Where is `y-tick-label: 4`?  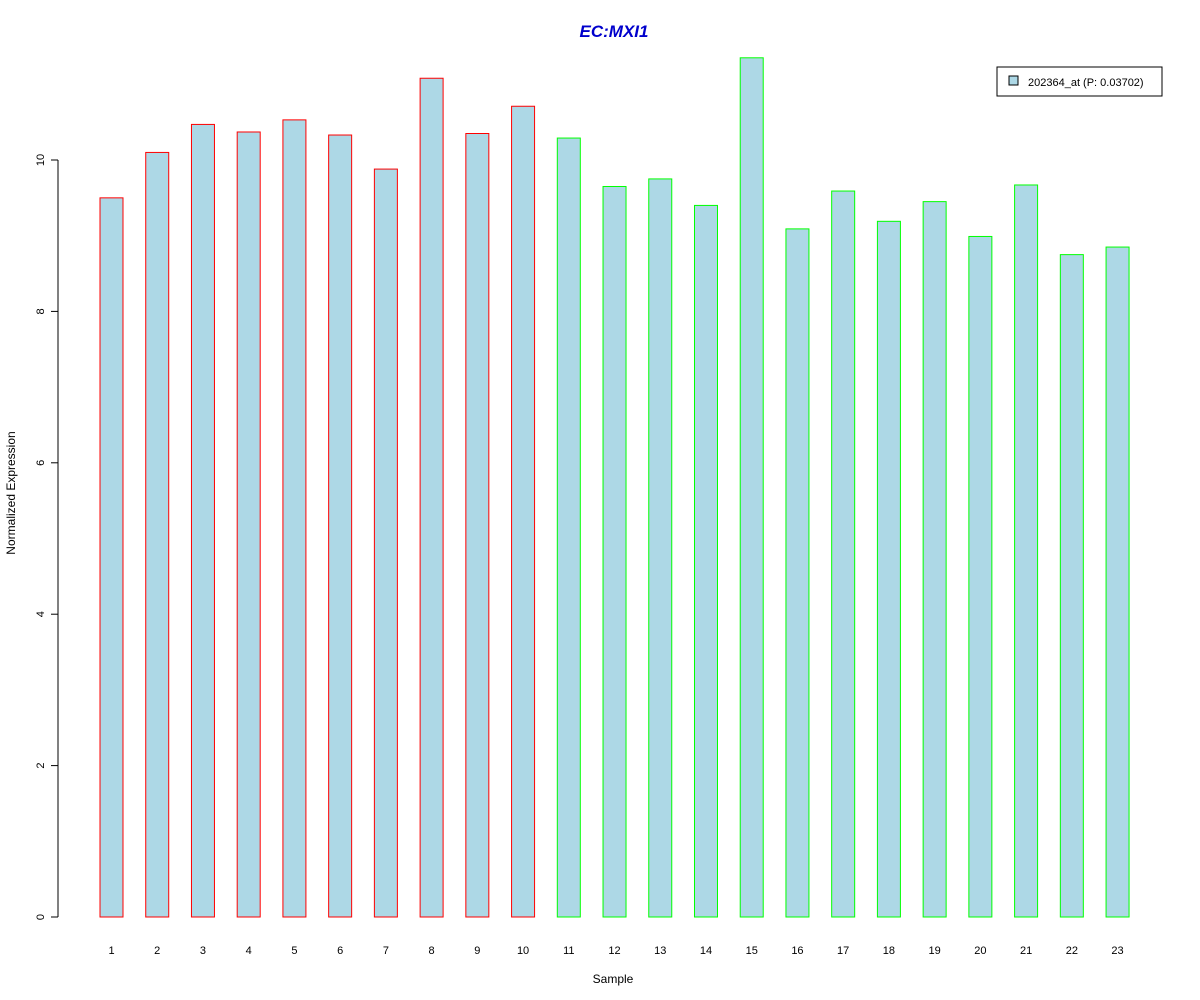 y-tick-label: 4 is located at coordinates (41, 614).